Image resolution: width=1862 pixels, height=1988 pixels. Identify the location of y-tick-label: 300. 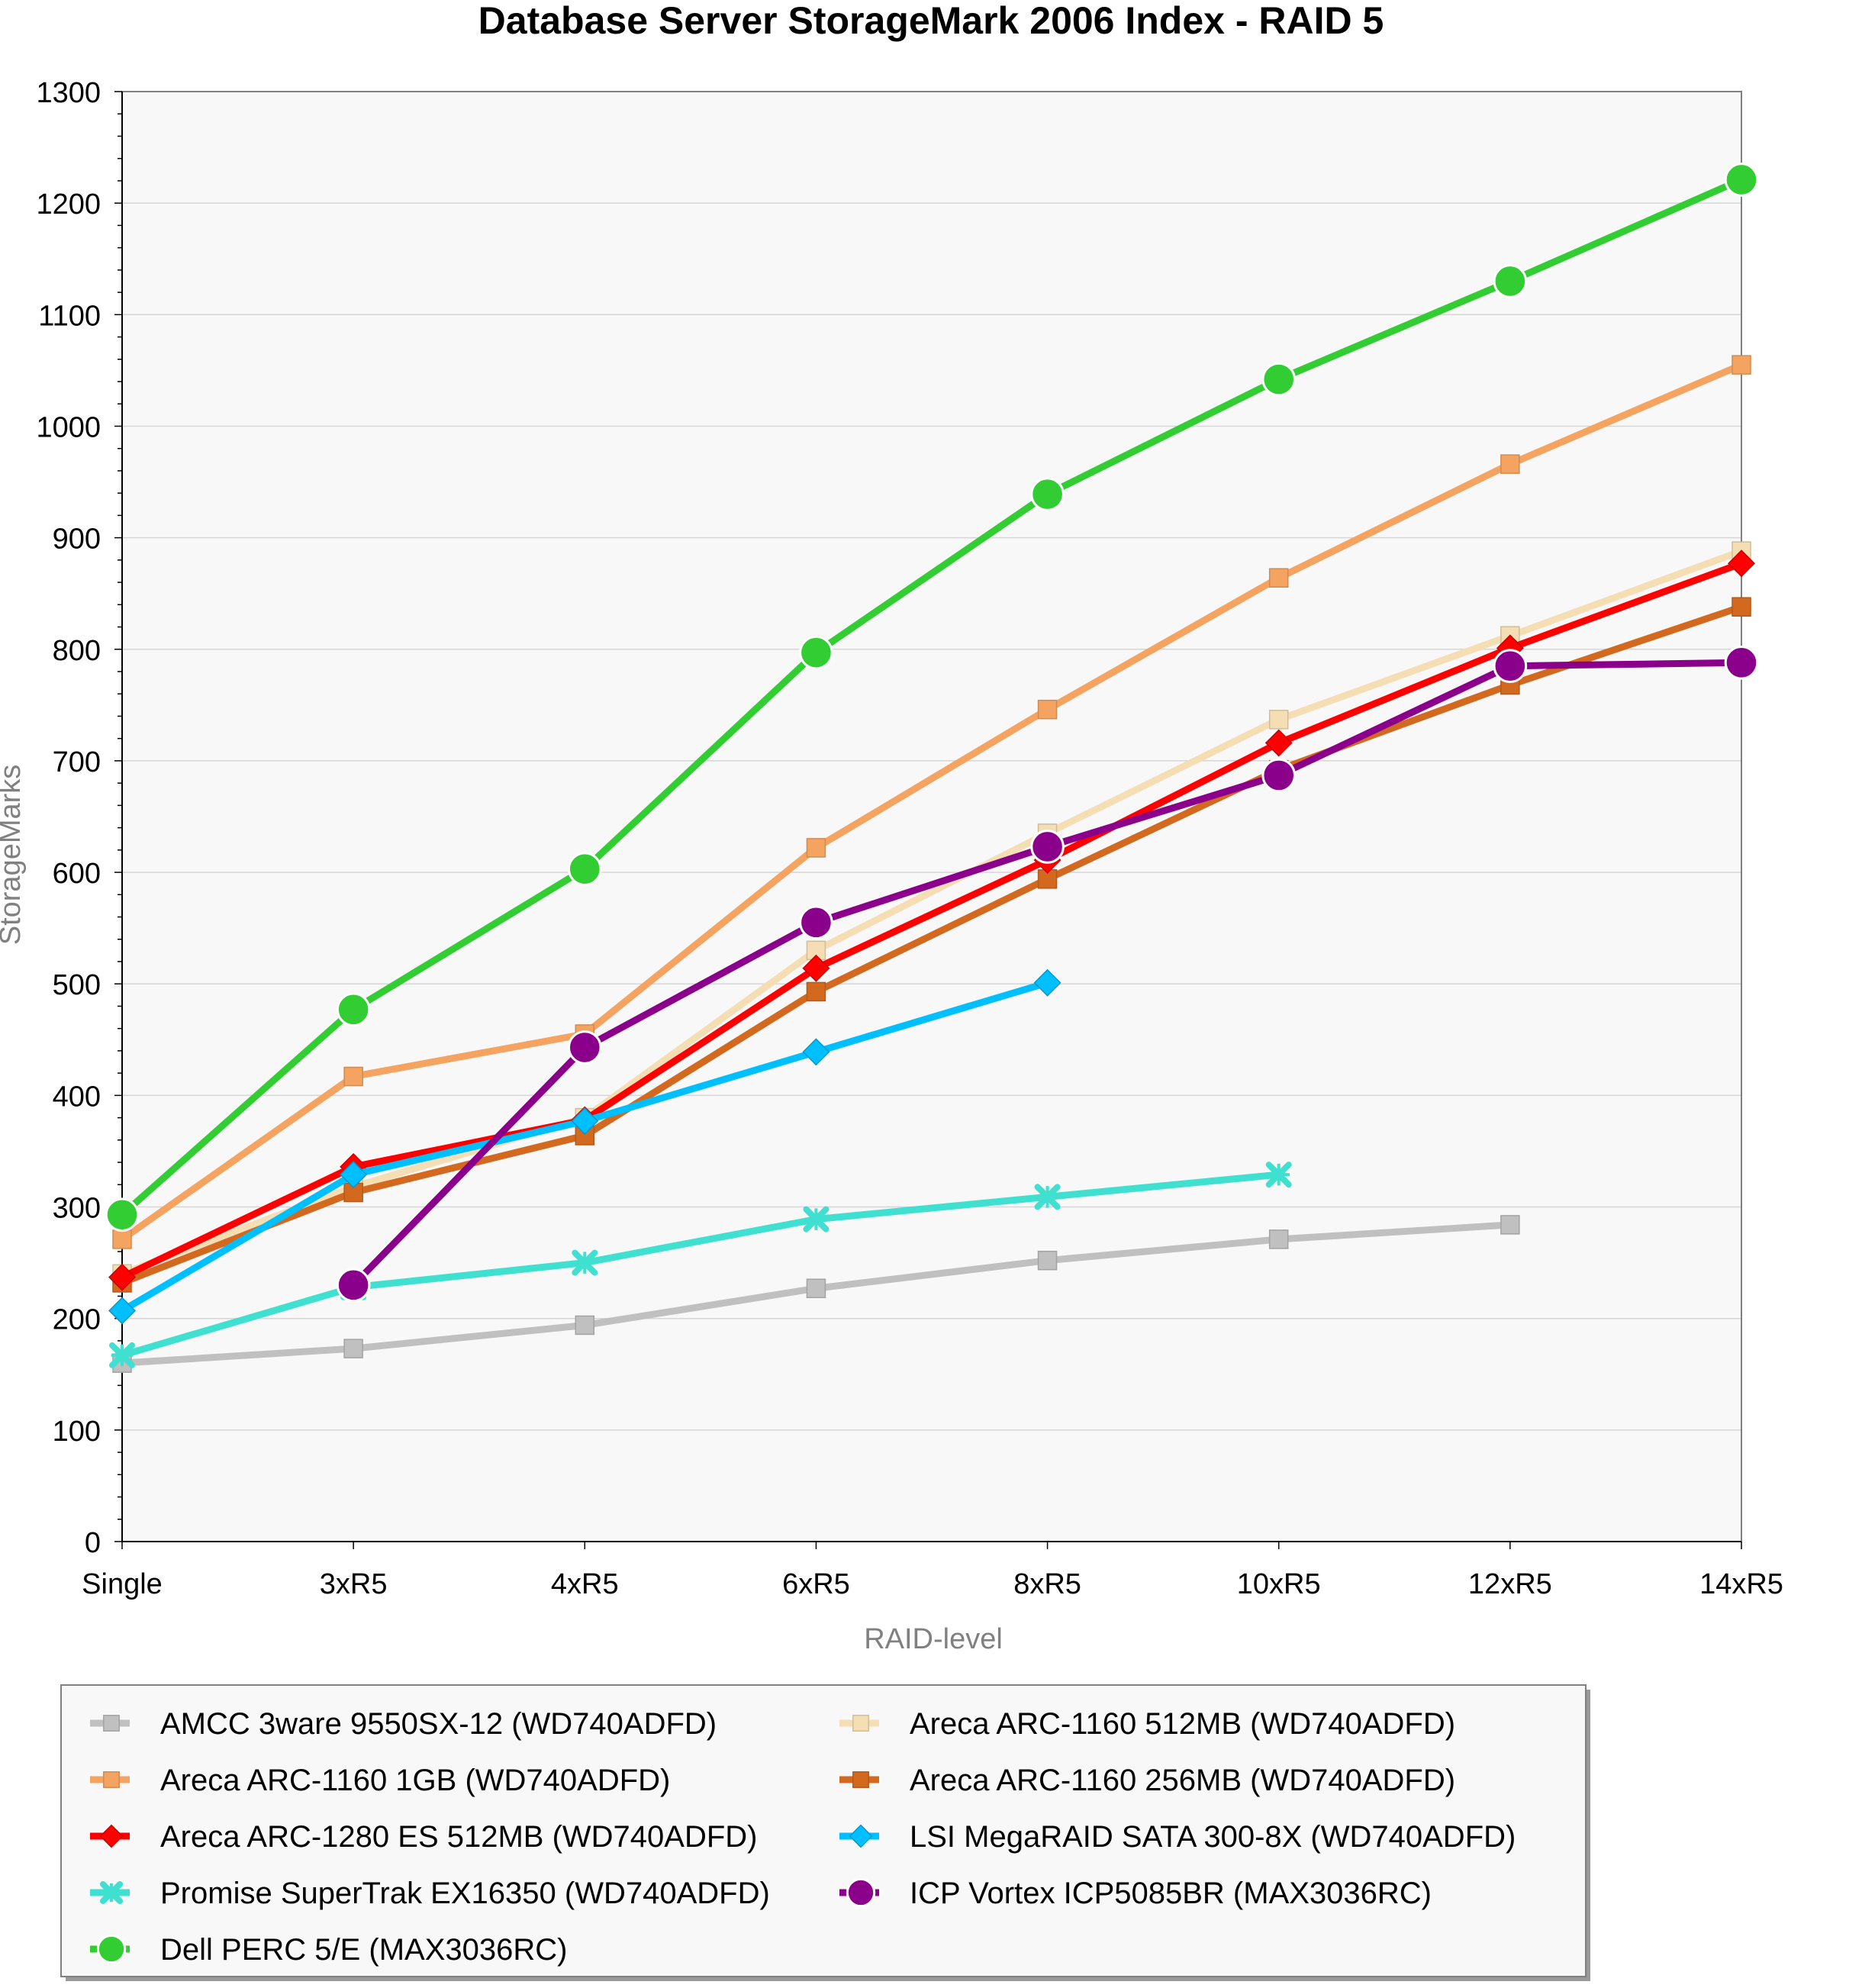
(77, 1209).